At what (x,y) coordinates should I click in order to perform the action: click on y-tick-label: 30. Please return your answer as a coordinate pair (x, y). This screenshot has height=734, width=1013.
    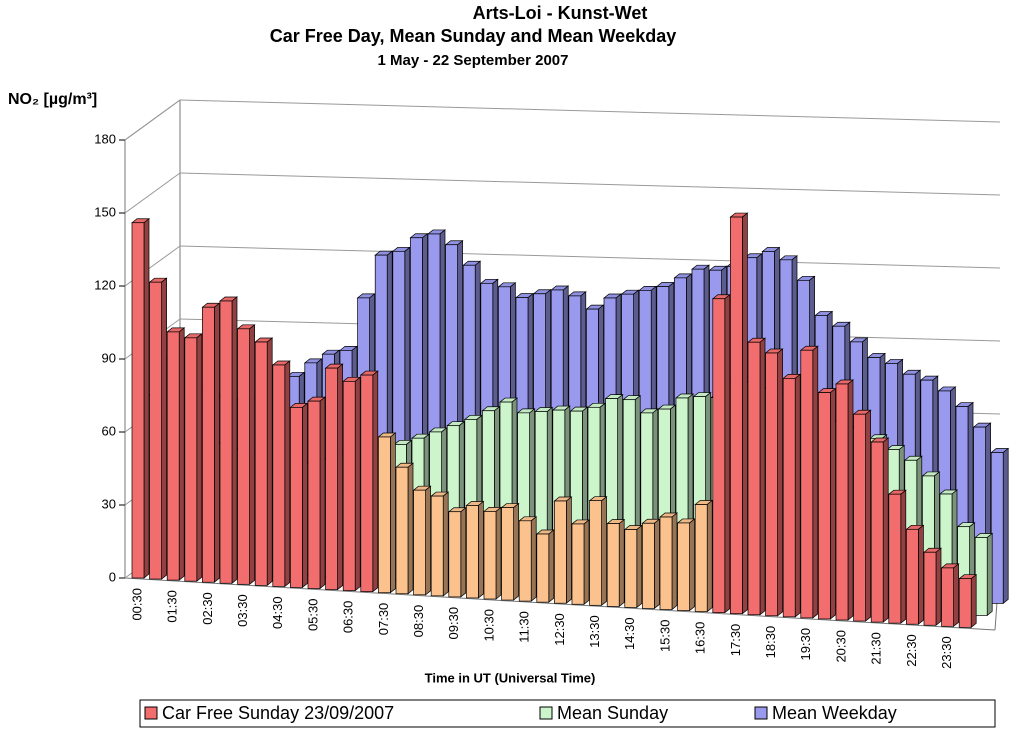
    Looking at the image, I should click on (109, 503).